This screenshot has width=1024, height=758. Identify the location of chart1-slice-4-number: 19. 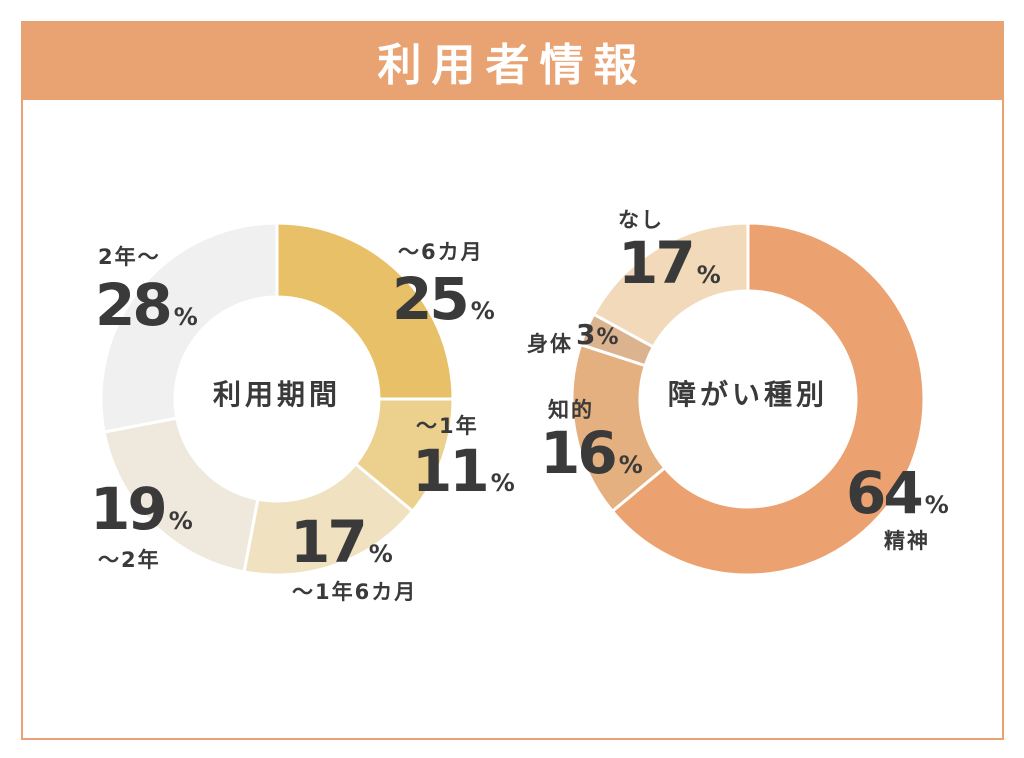
(129, 509).